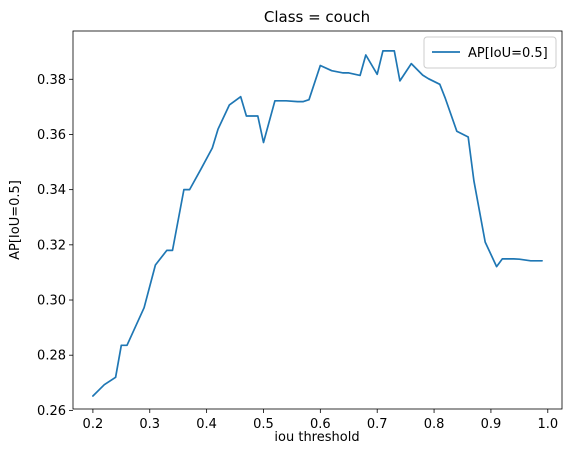 Image resolution: width=579 pixels, height=453 pixels. Describe the element at coordinates (51, 301) in the screenshot. I see `y-tick-label: 0.30` at that location.